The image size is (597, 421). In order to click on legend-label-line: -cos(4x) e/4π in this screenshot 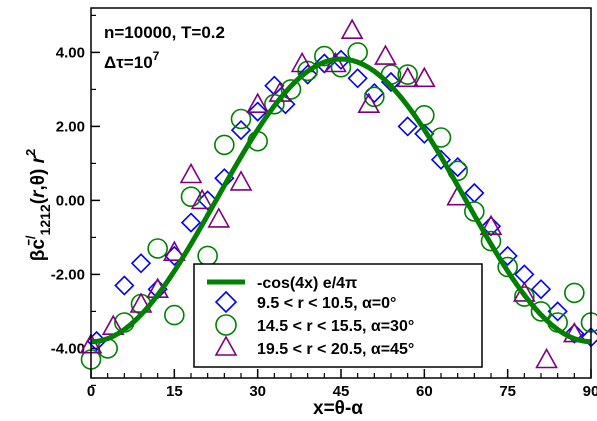, I will do `click(307, 283)`.